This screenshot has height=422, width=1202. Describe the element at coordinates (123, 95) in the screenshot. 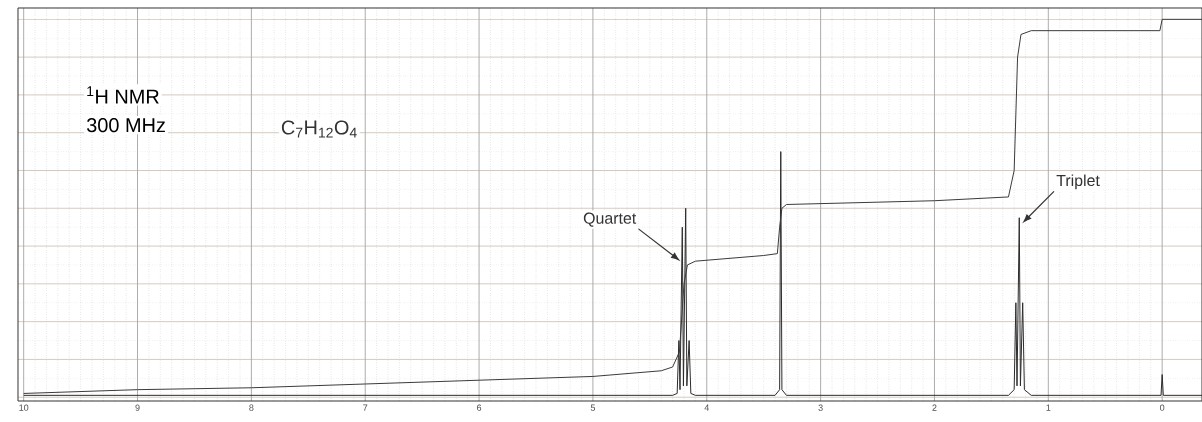

I see `text: $^{1}$H NMR` at that location.